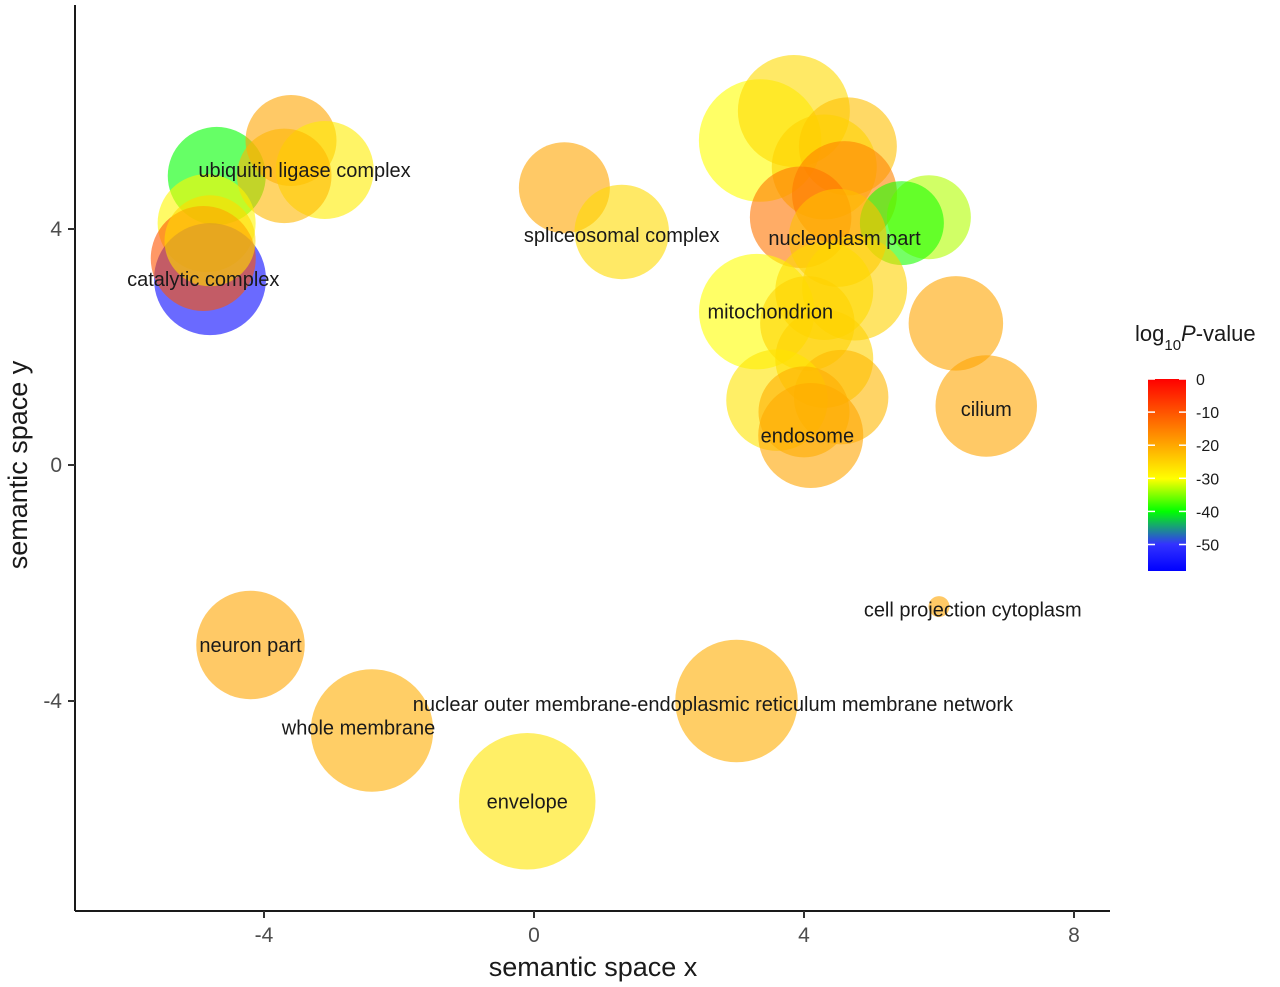  I want to click on bubble-label: spliceosomal complex, so click(622, 236).